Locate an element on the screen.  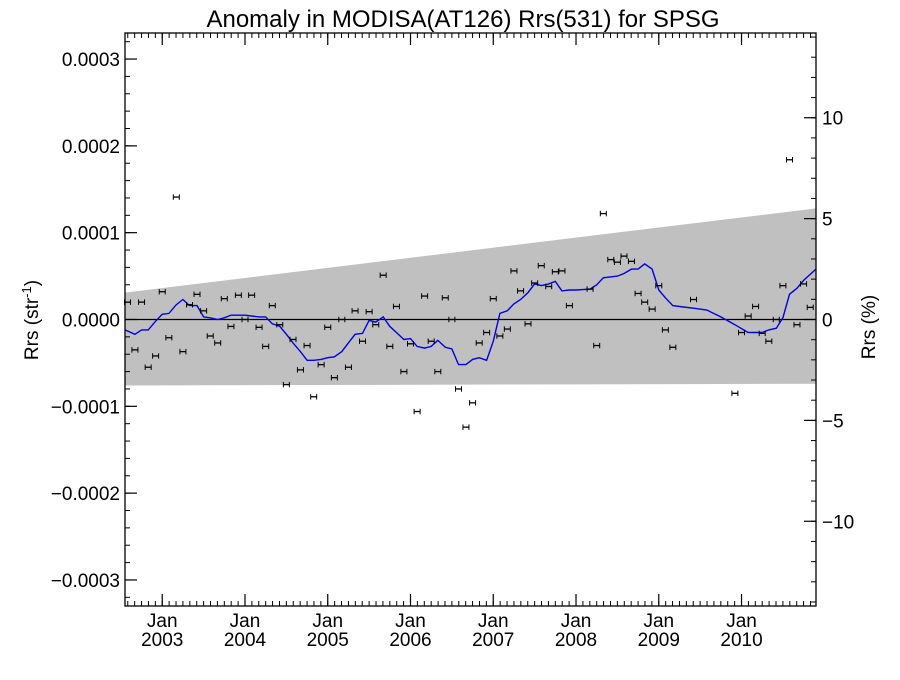
y-tick-label: 0.0003 is located at coordinates (91, 60).